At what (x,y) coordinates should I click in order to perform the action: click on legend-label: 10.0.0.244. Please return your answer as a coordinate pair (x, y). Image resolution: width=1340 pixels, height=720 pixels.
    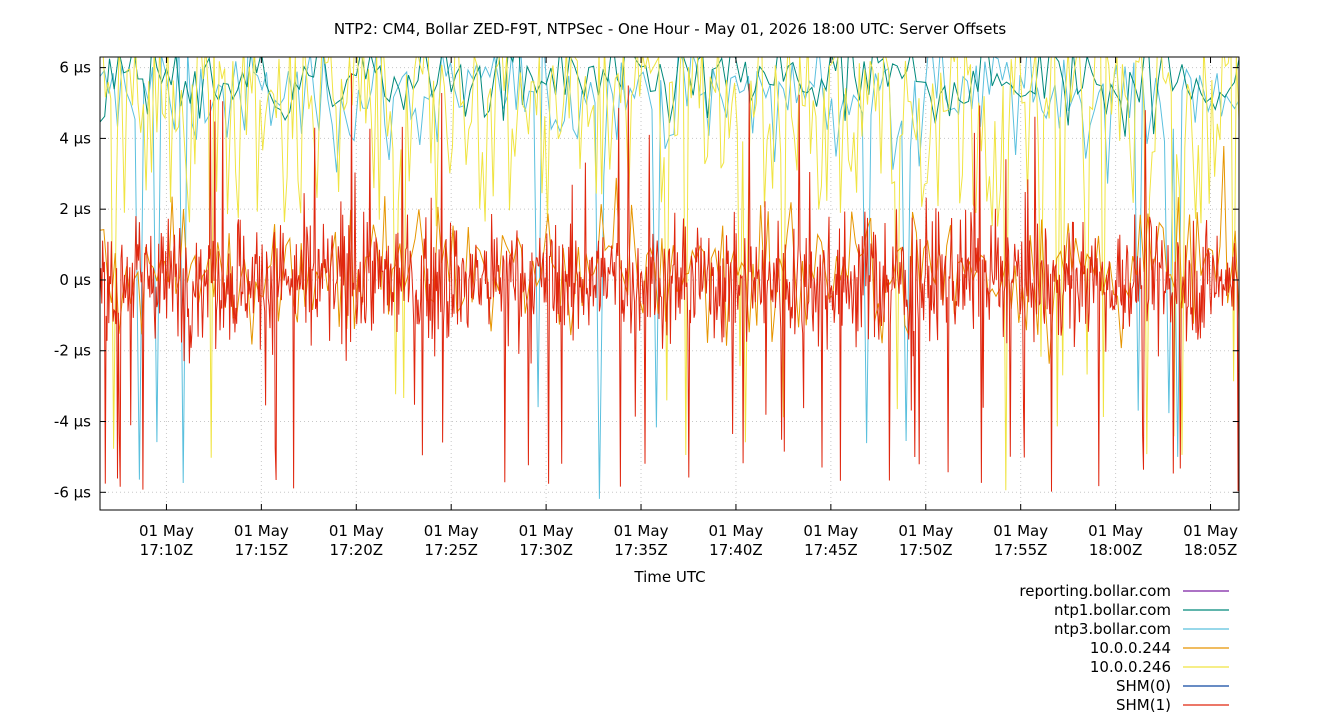
    Looking at the image, I should click on (1130, 648).